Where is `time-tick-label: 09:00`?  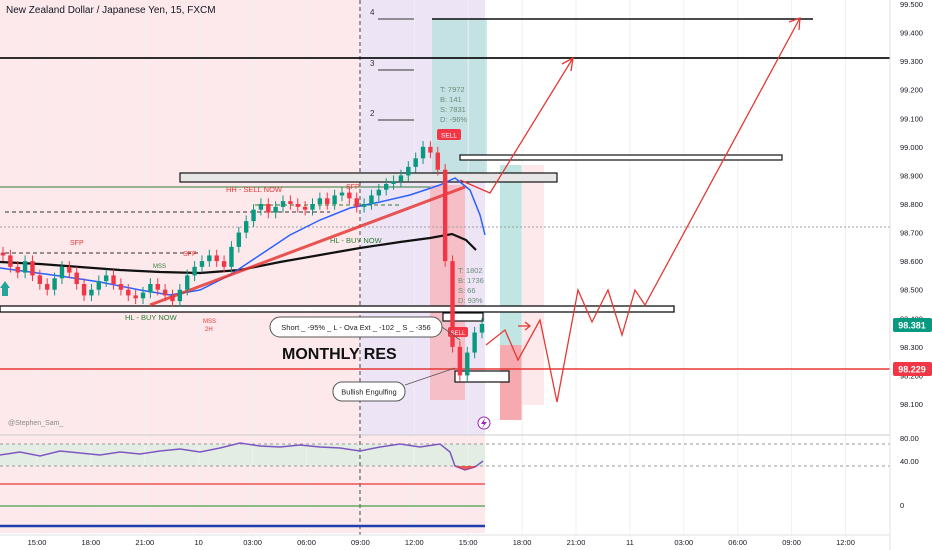 time-tick-label: 09:00 is located at coordinates (360, 542).